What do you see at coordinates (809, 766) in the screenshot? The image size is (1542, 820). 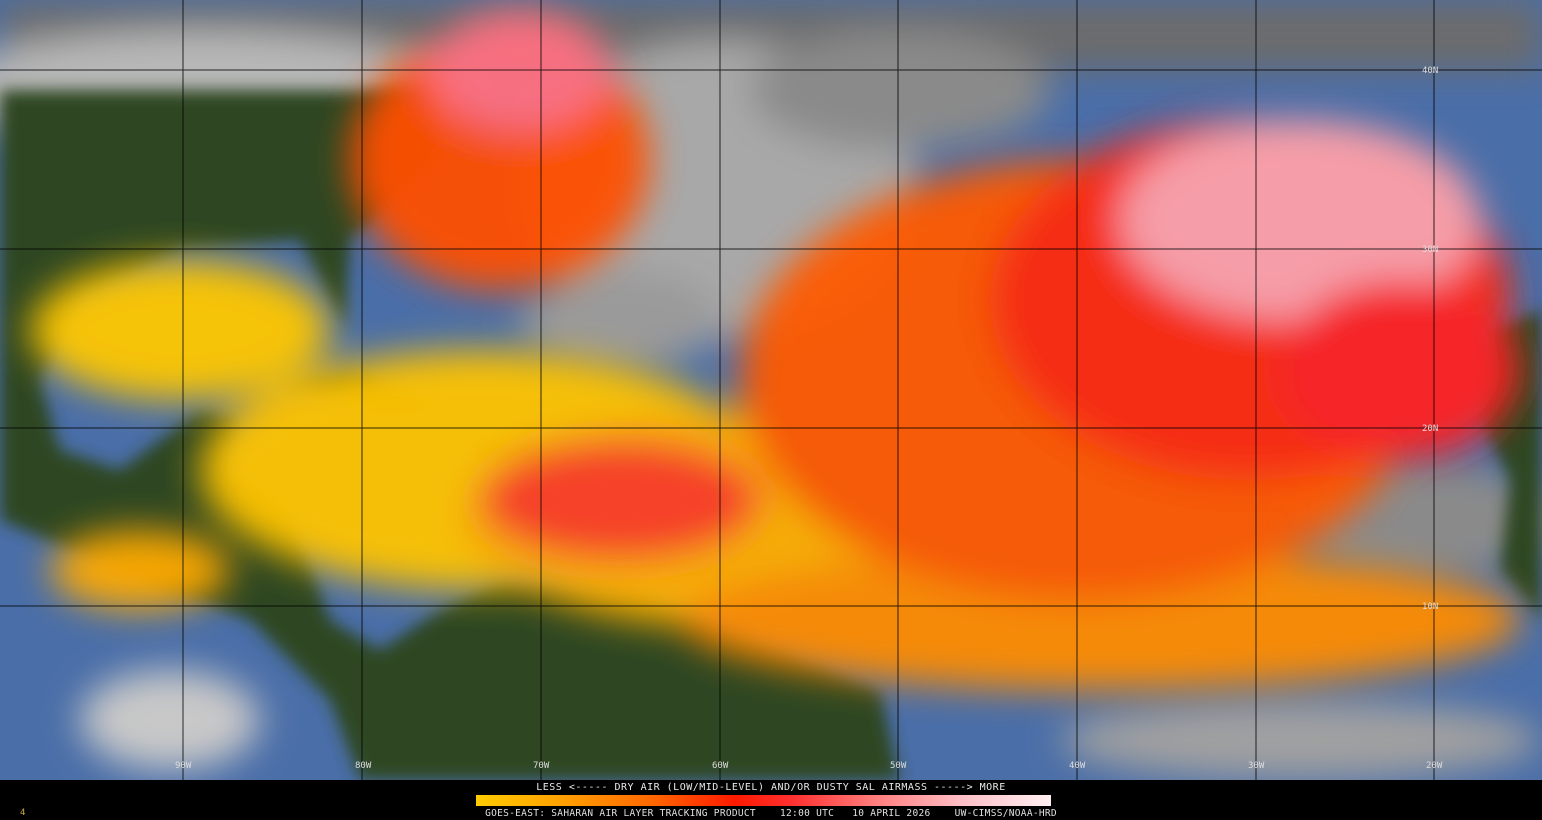 I see `longitude-labels: 90W 80W 70W 60W 50W 40W 30W 20W` at bounding box center [809, 766].